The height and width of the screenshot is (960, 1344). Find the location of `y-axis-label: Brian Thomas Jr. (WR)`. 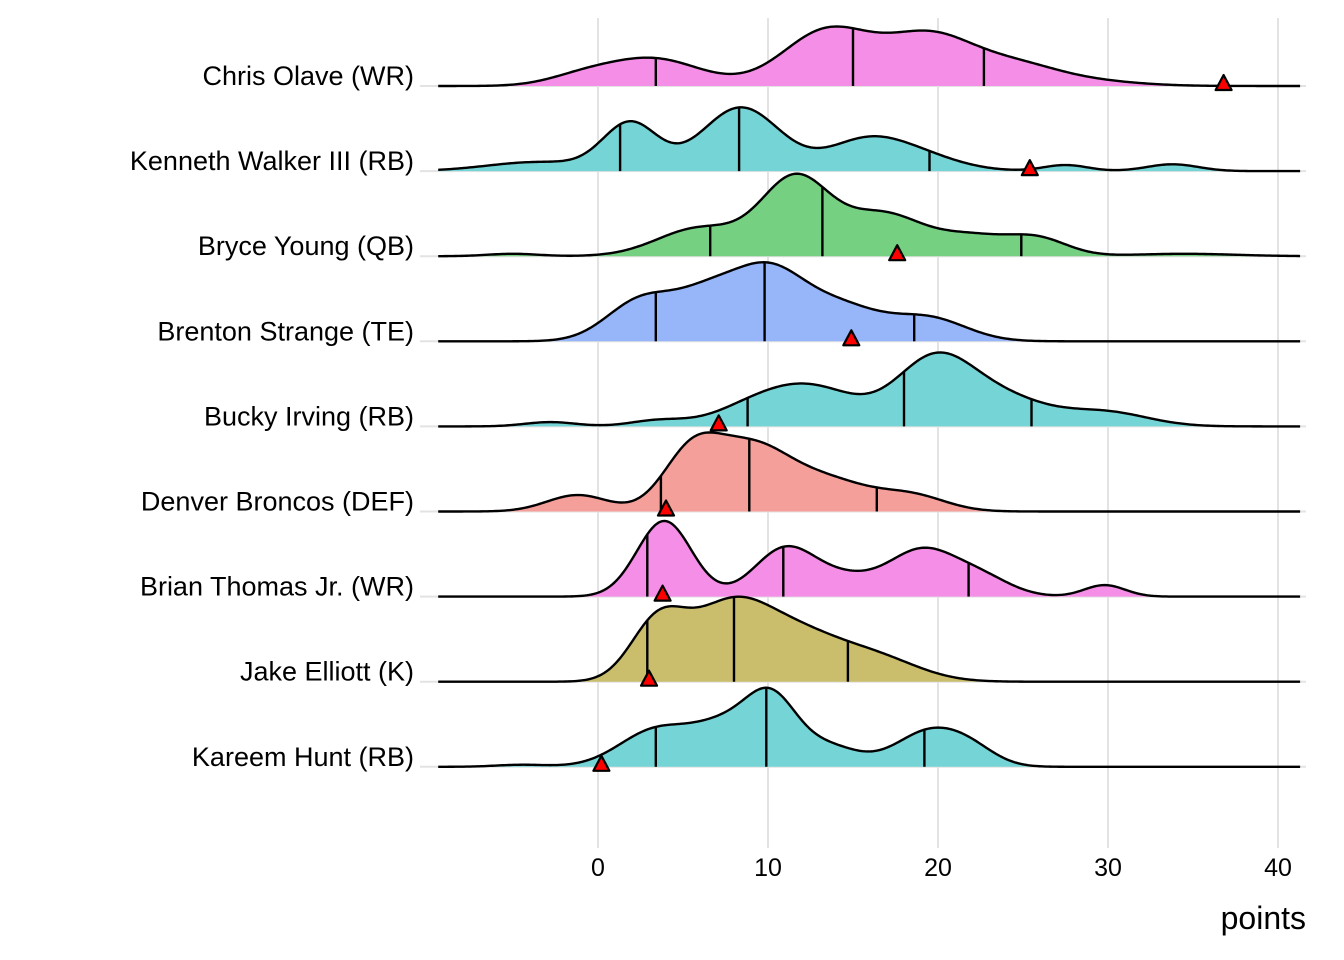

y-axis-label: Brian Thomas Jr. (WR) is located at coordinates (277, 587).